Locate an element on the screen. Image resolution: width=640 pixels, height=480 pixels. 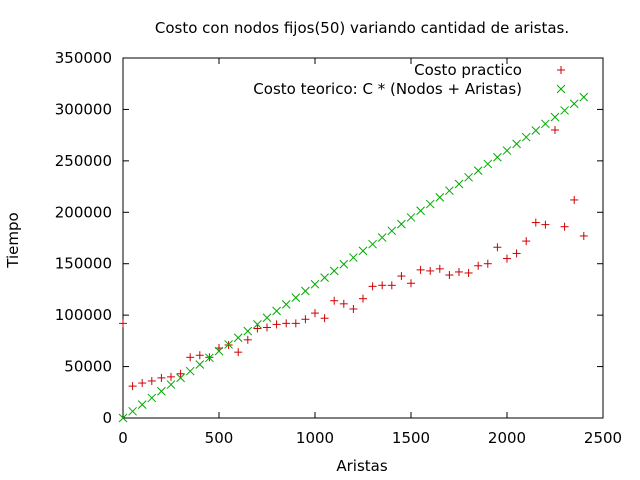
x-tick-label: 2500 is located at coordinates (603, 438).